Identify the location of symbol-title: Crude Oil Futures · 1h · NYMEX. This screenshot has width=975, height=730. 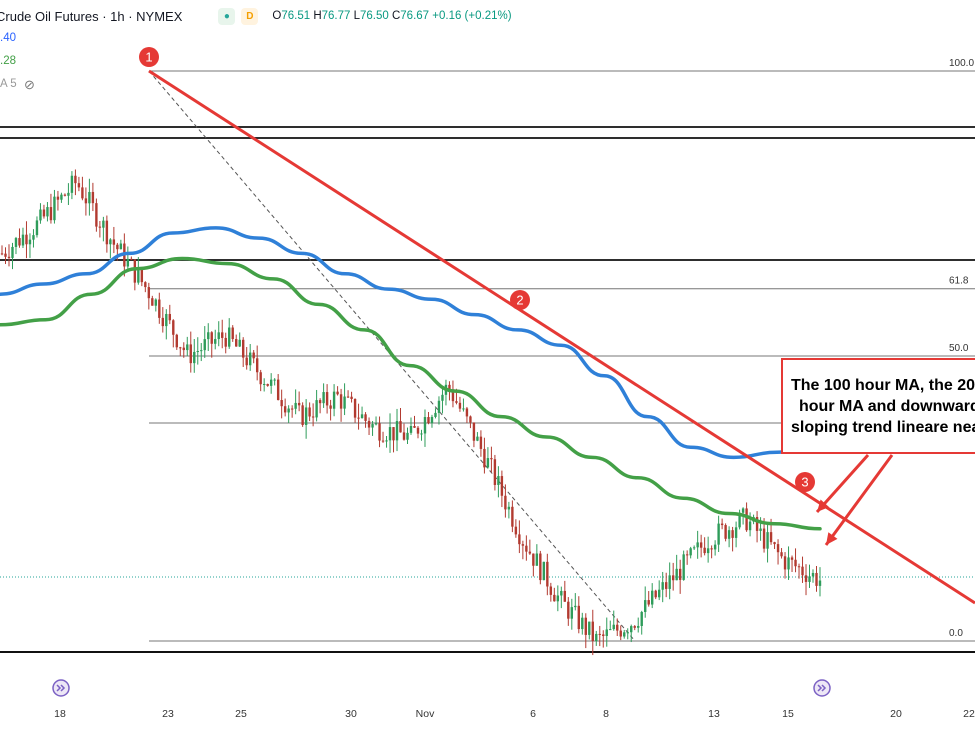
(91, 16).